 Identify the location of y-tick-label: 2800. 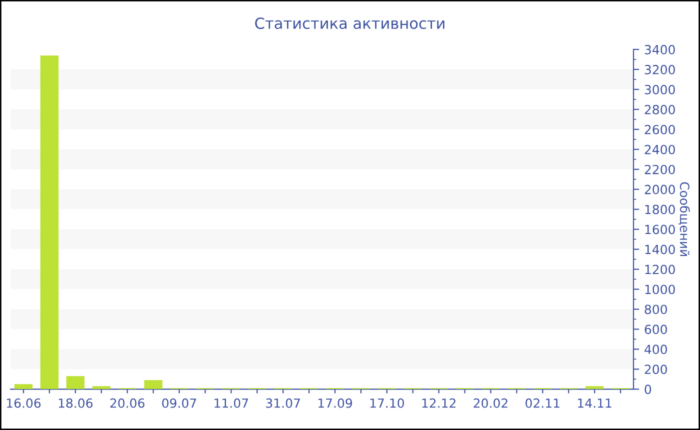
(659, 109).